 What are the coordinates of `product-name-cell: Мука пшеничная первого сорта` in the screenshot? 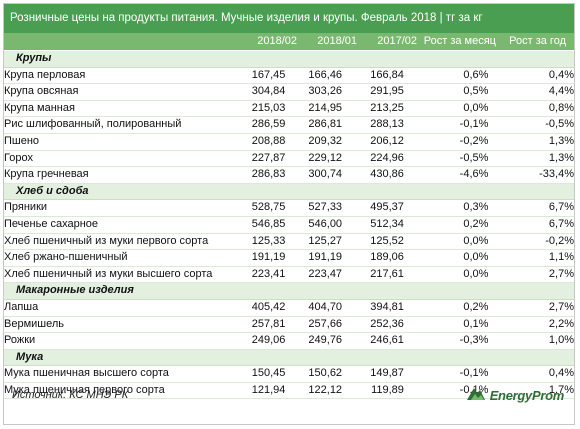 It's located at (117, 391).